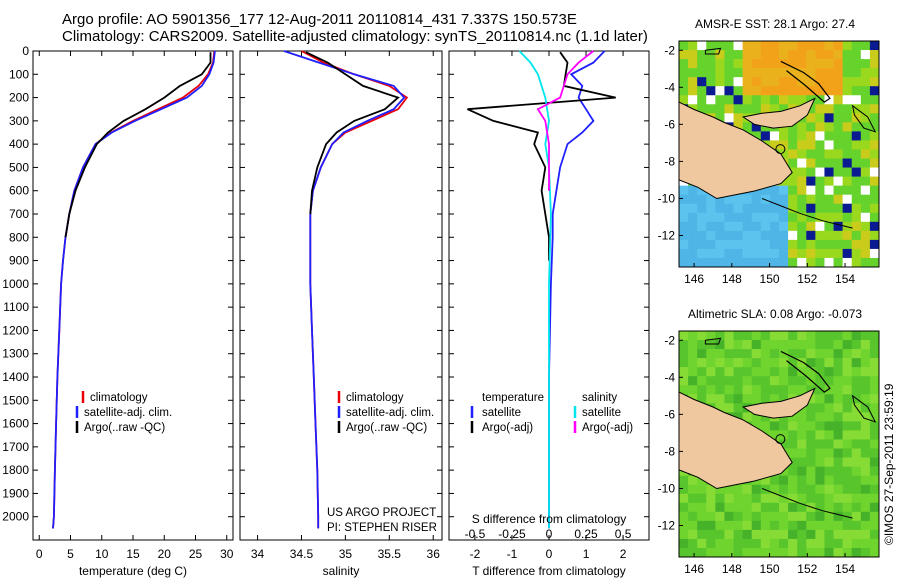 This screenshot has width=900, height=580. I want to click on legend-t-argo-label: Argo(-adj), so click(507, 428).